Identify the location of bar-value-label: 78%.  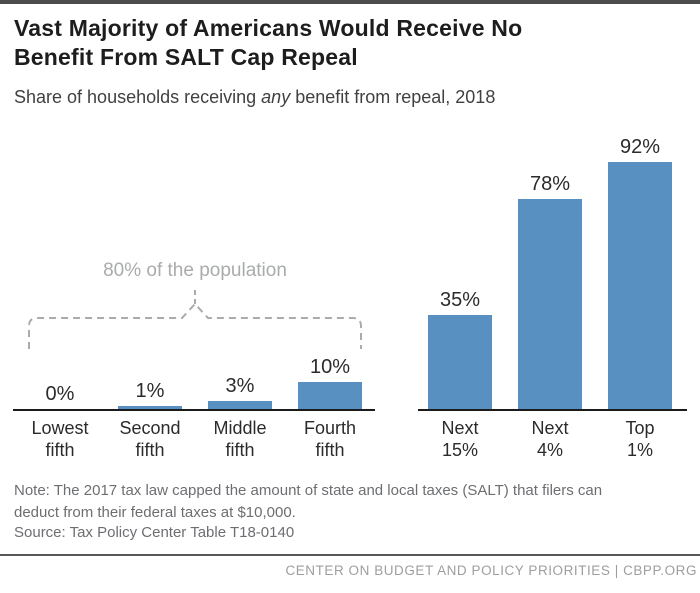
(550, 184).